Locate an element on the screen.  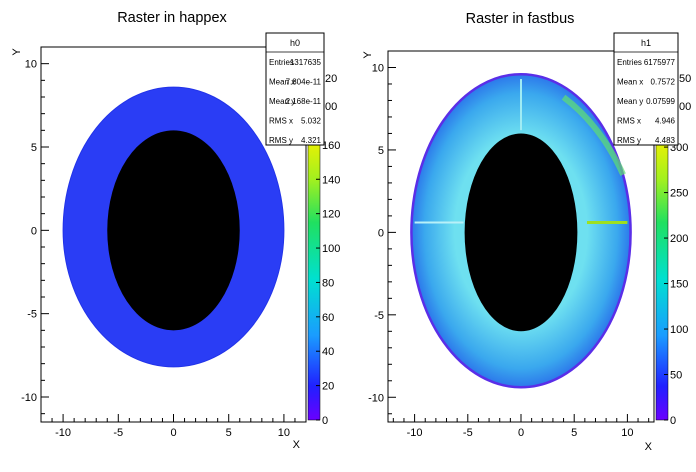
palette-tick-label: 250 is located at coordinates (679, 194).